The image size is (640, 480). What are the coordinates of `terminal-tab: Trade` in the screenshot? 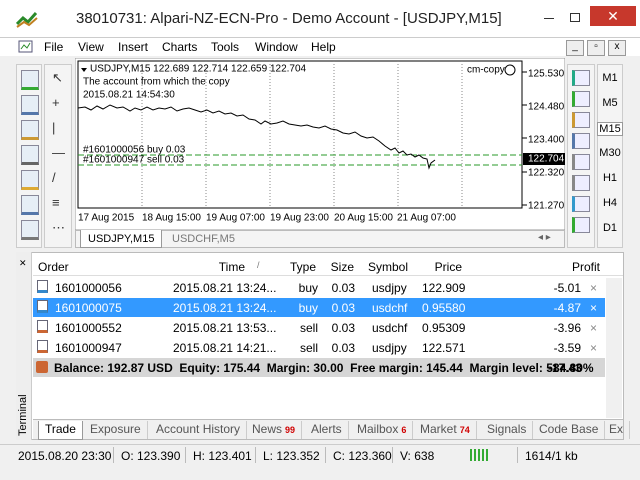 It's located at (60, 430).